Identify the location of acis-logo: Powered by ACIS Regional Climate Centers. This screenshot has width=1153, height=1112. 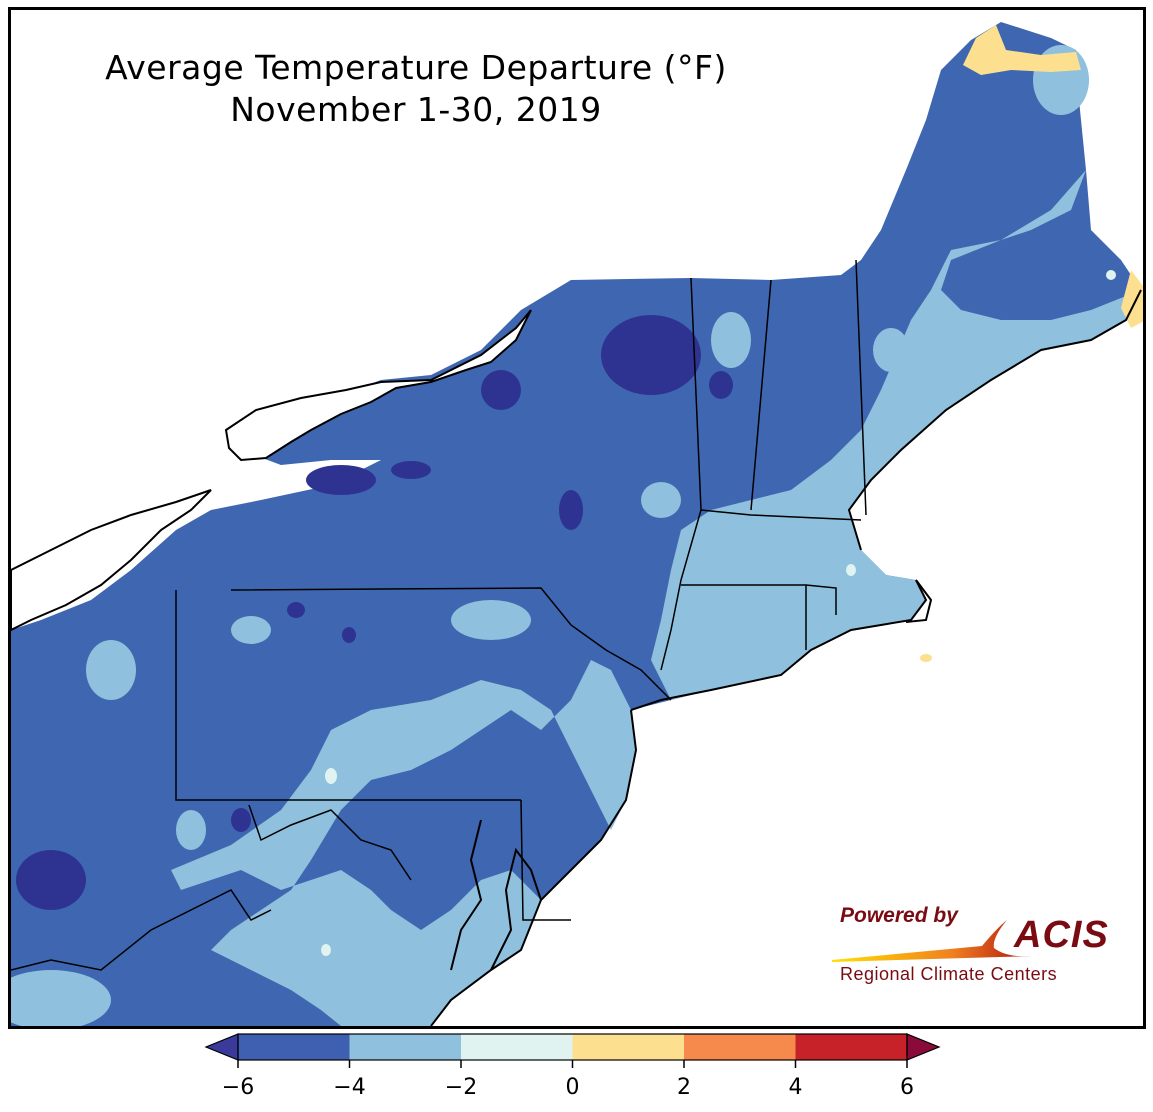
(973, 947).